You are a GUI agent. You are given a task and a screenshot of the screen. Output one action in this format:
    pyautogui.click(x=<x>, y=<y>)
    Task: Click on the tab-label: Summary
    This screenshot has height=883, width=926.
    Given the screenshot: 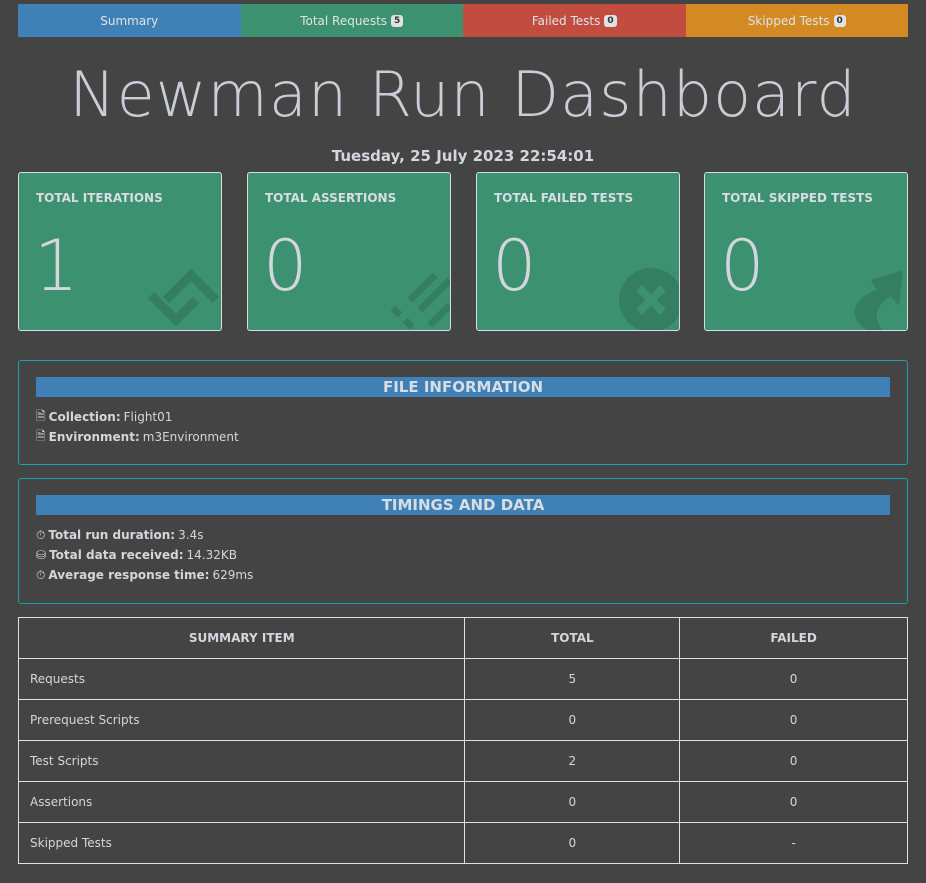 What is the action you would take?
    pyautogui.click(x=129, y=20)
    